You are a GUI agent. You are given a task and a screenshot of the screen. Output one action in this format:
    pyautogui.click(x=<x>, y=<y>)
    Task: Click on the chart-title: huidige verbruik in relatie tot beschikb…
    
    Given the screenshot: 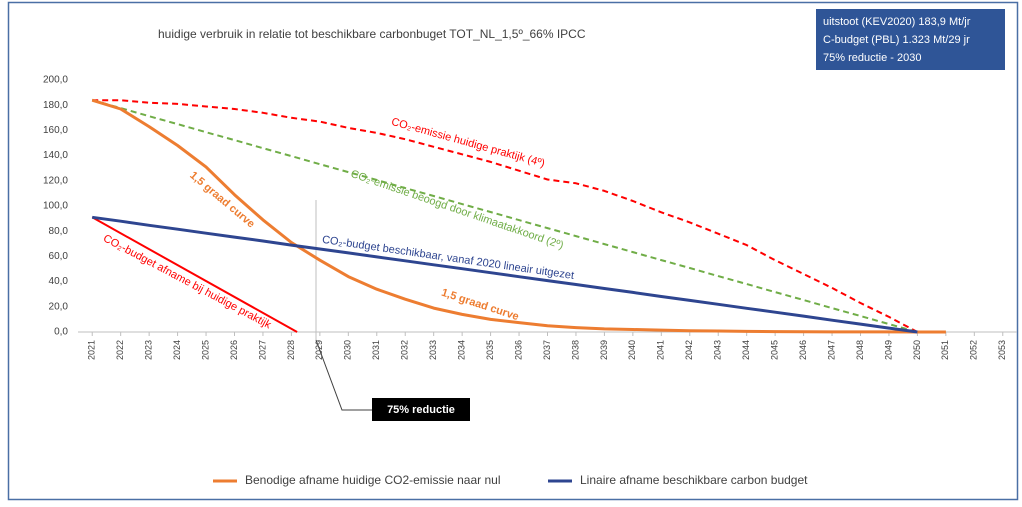 What is the action you would take?
    pyautogui.click(x=372, y=34)
    